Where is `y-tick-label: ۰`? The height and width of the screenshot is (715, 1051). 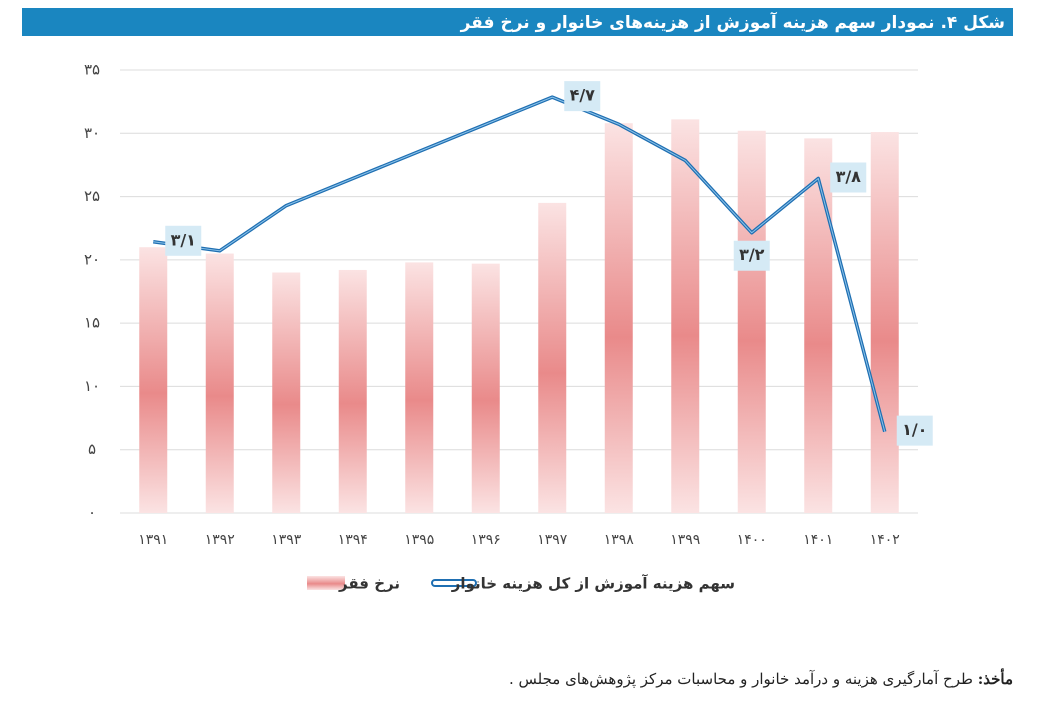
y-tick-label: ۰ is located at coordinates (92, 513).